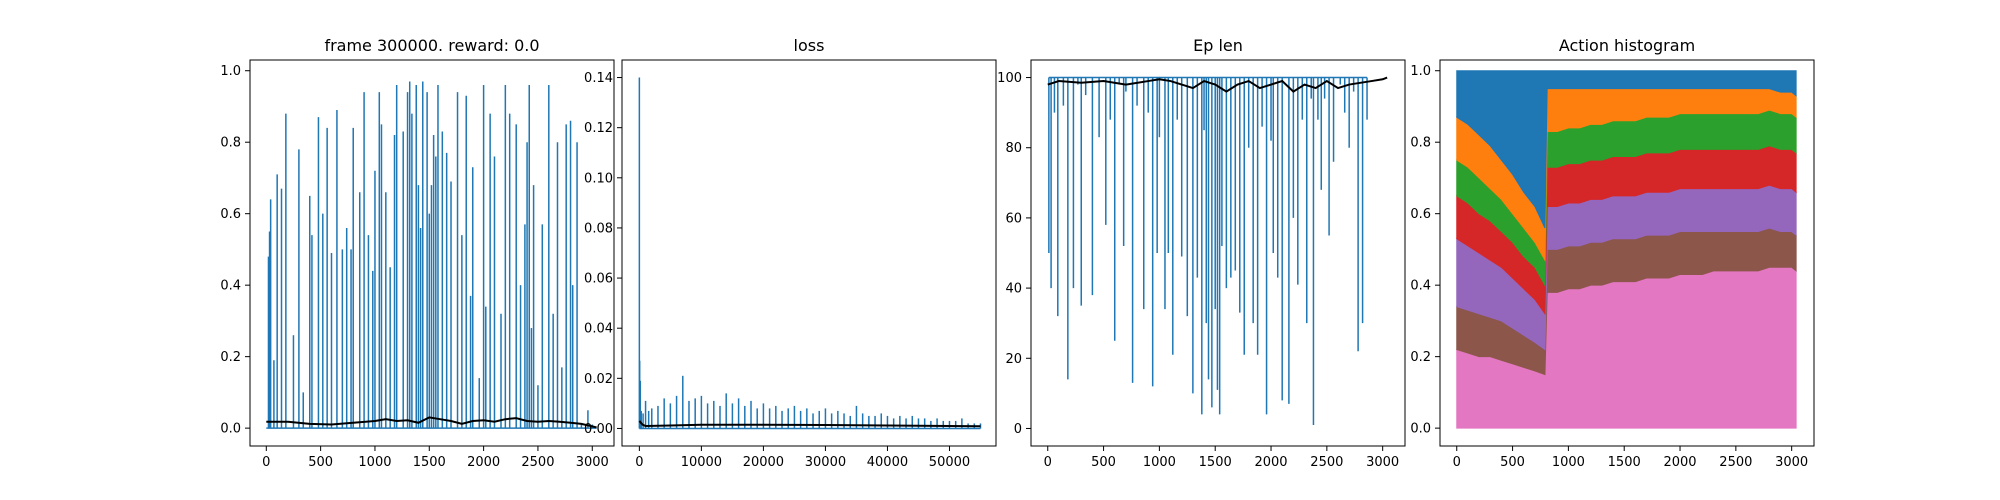 Image resolution: width=2000 pixels, height=500 pixels. What do you see at coordinates (763, 462) in the screenshot?
I see `x-tick-label: 20000` at bounding box center [763, 462].